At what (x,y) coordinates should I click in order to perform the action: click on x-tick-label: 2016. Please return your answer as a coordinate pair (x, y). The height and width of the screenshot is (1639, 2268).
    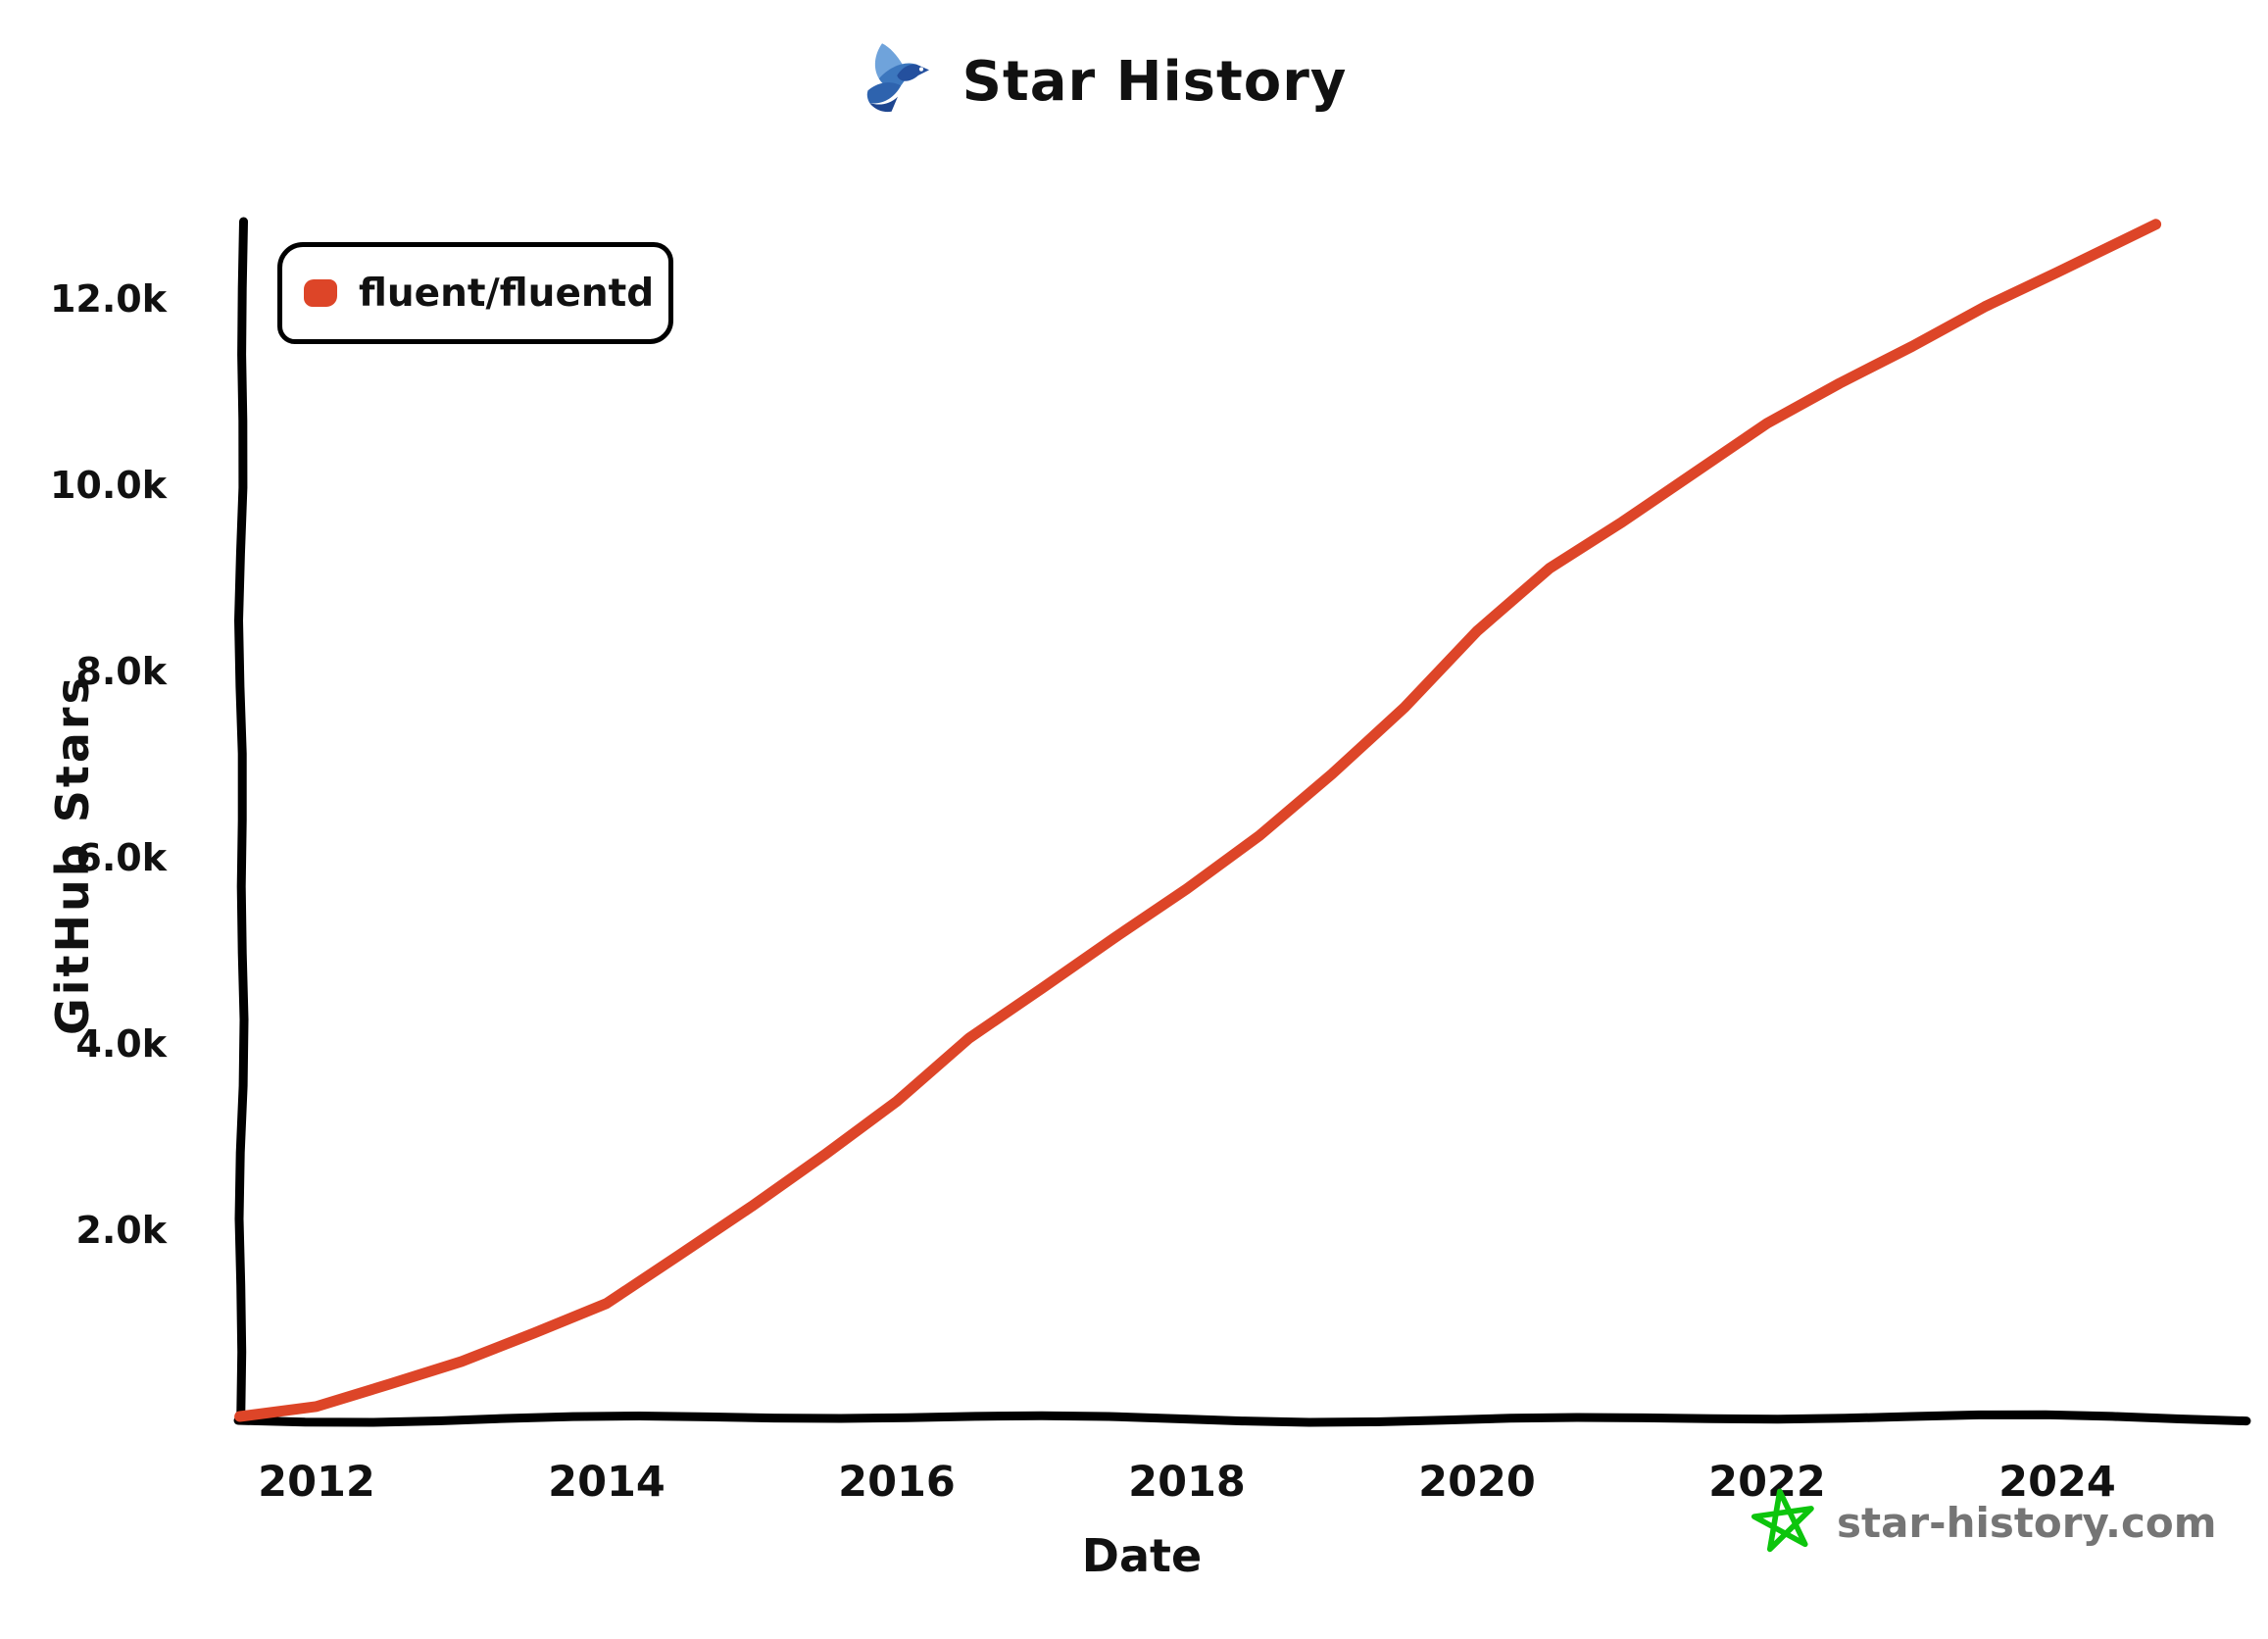
    Looking at the image, I should click on (897, 1482).